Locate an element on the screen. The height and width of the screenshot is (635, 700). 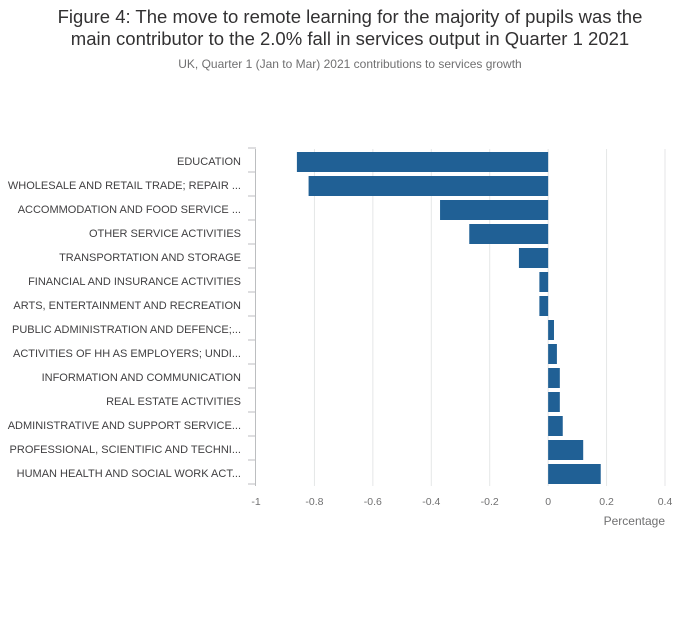
x-tick-label: -0.4 is located at coordinates (431, 502).